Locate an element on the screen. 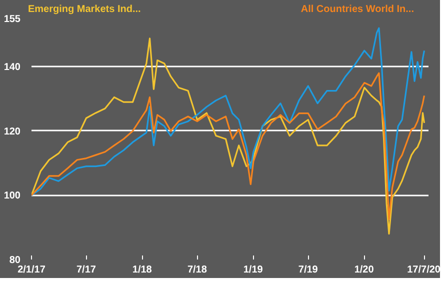 The image size is (445, 282). x-tick-label: 1/18 is located at coordinates (142, 270).